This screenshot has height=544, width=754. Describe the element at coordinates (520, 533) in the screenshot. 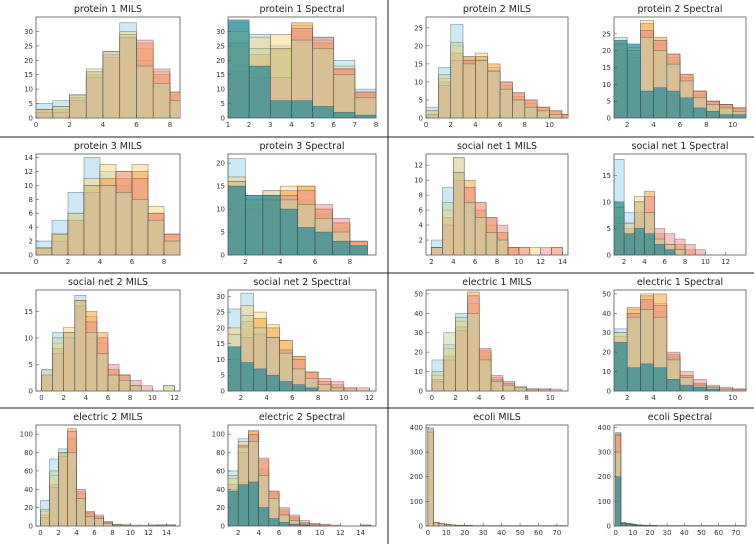

I see `x-tick-label: 50` at that location.